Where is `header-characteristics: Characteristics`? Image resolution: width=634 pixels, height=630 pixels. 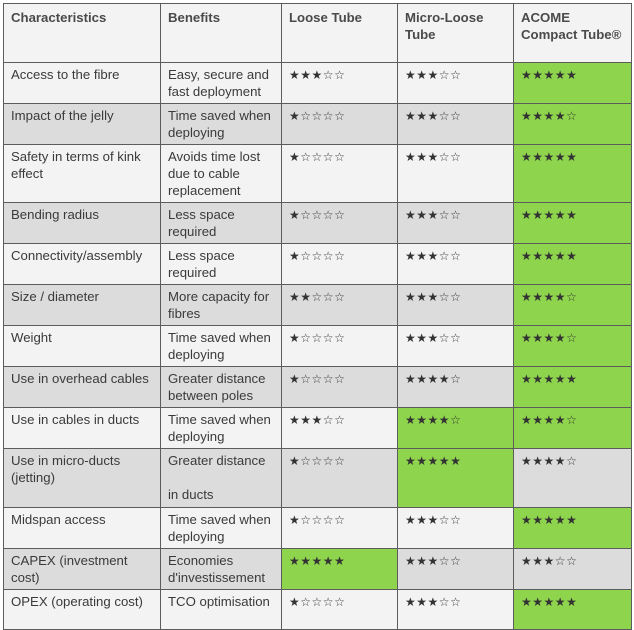 header-characteristics: Characteristics is located at coordinates (82, 33).